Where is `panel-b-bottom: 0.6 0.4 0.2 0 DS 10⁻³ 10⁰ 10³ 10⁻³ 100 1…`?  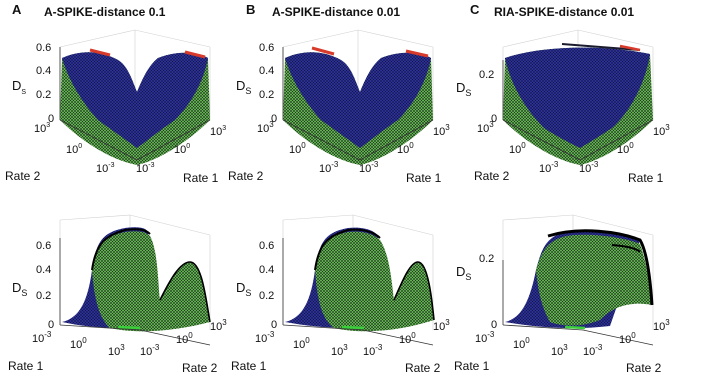
panel-b-bottom: 0.6 0.4 0.2 0 DS 10⁻³ 10⁰ 10³ 10⁻³ 100 1… is located at coordinates (340, 294).